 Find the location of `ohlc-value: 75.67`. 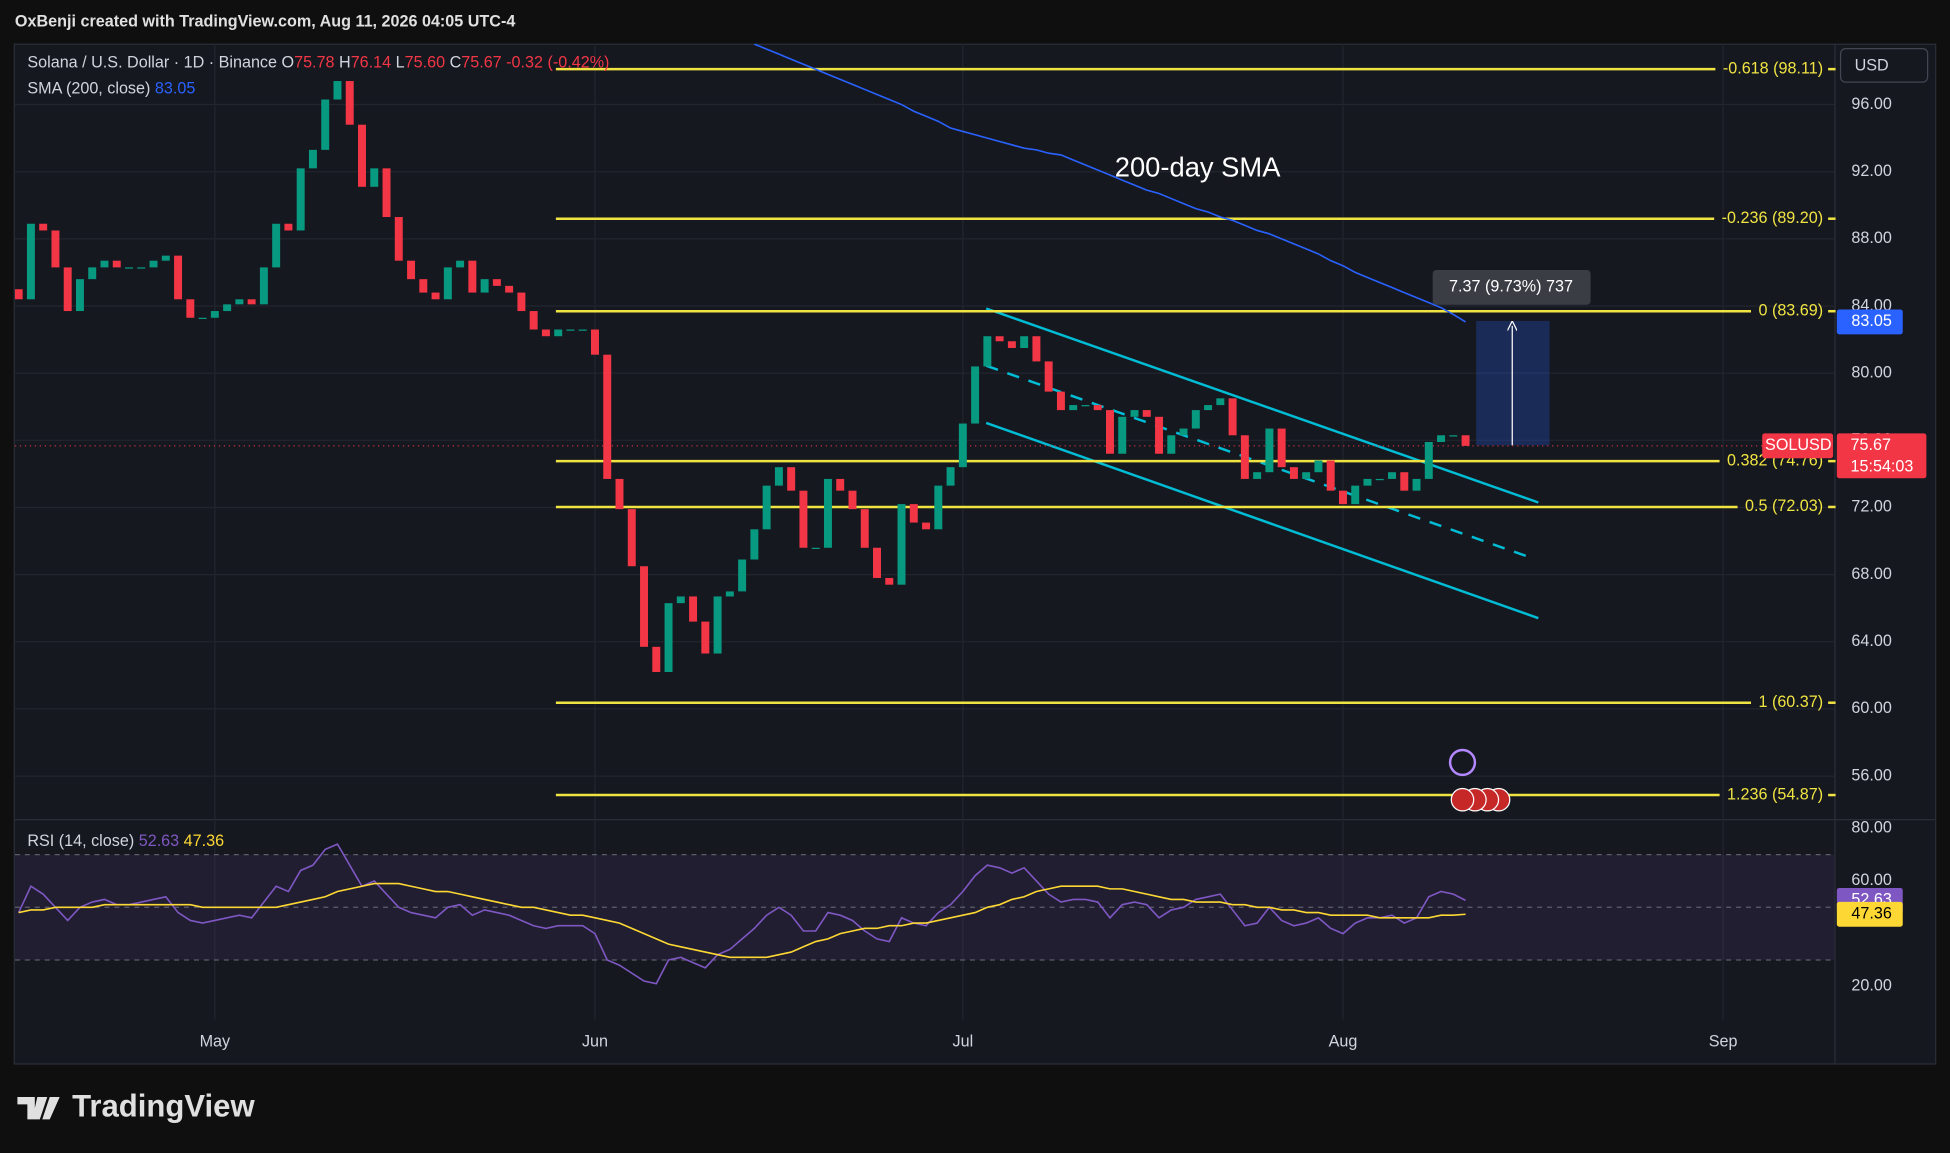

ohlc-value: 75.67 is located at coordinates (481, 63).